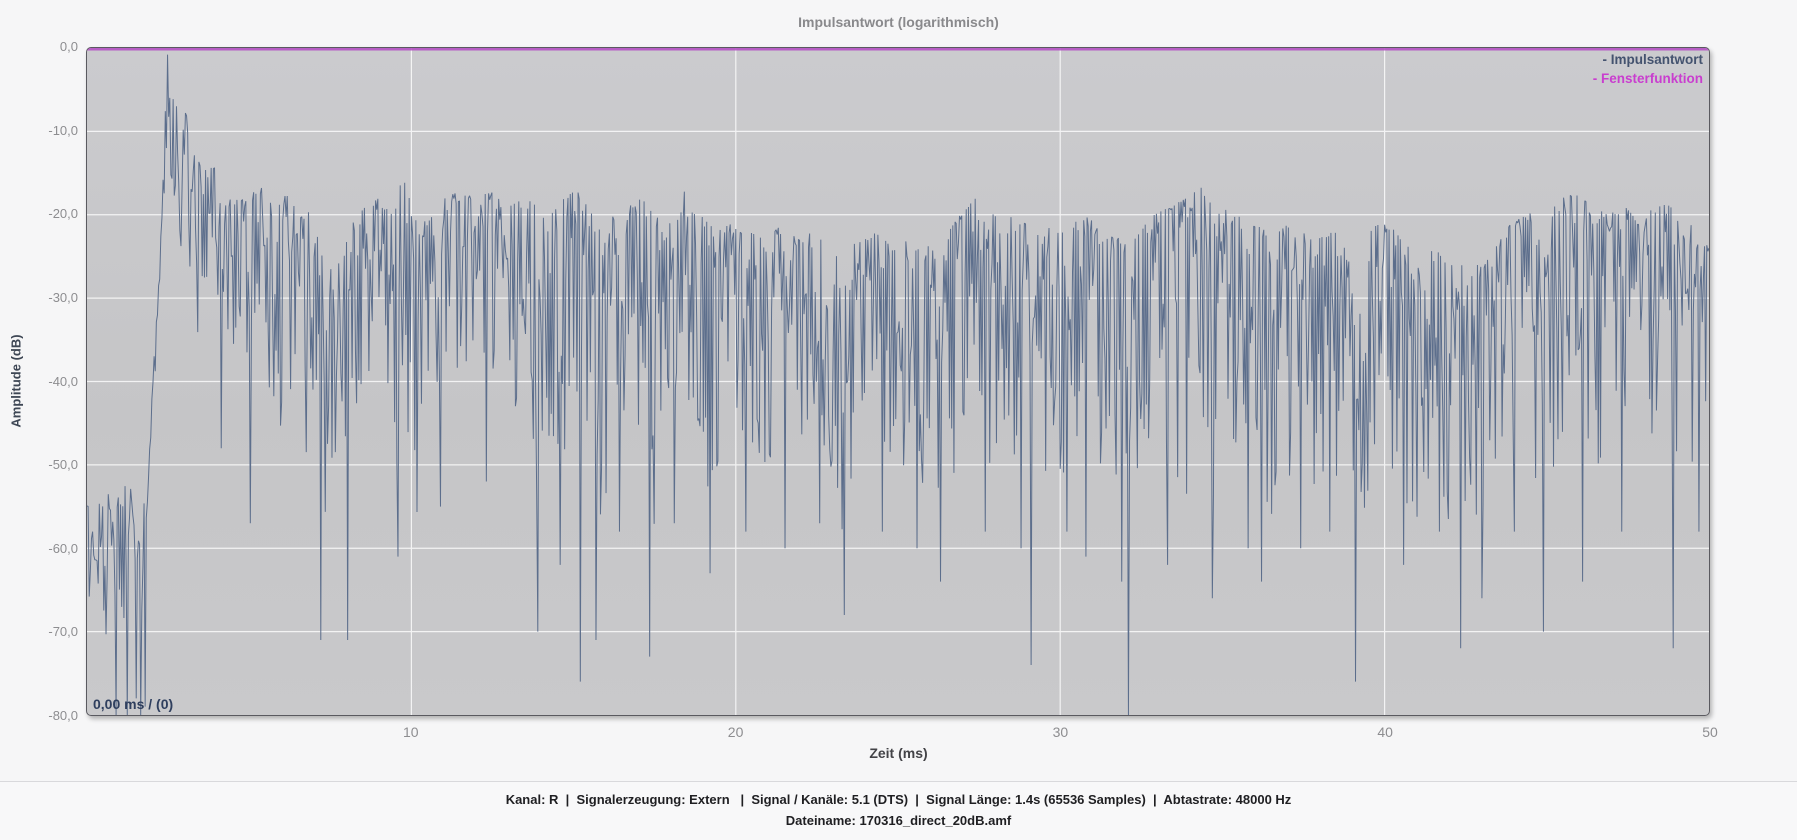 Image resolution: width=1797 pixels, height=840 pixels. What do you see at coordinates (63, 548) in the screenshot?
I see `y-tick-label: -60,0` at bounding box center [63, 548].